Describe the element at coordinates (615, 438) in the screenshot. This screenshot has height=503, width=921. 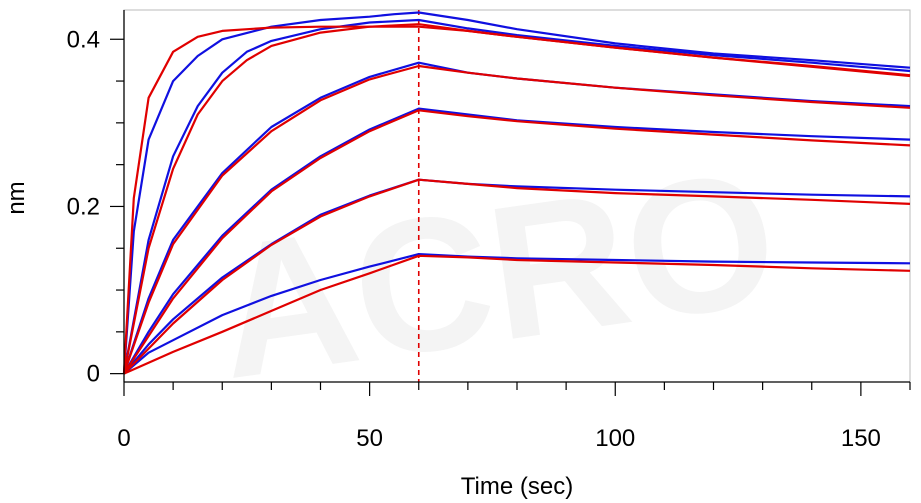
I see `x-tick-label: 100` at that location.